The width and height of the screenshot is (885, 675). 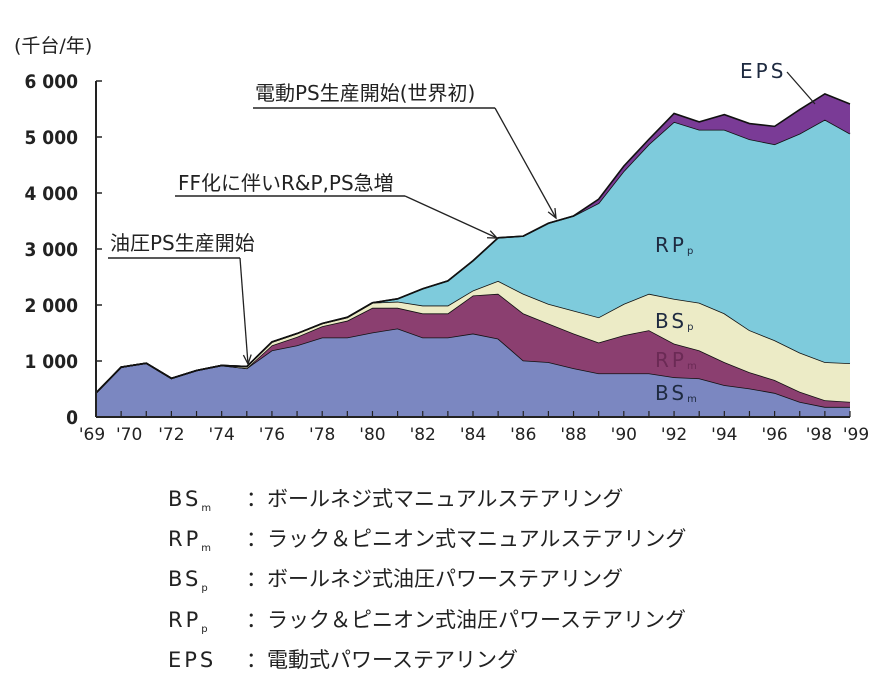 What do you see at coordinates (724, 435) in the screenshot?
I see `x-tick-label: '94` at bounding box center [724, 435].